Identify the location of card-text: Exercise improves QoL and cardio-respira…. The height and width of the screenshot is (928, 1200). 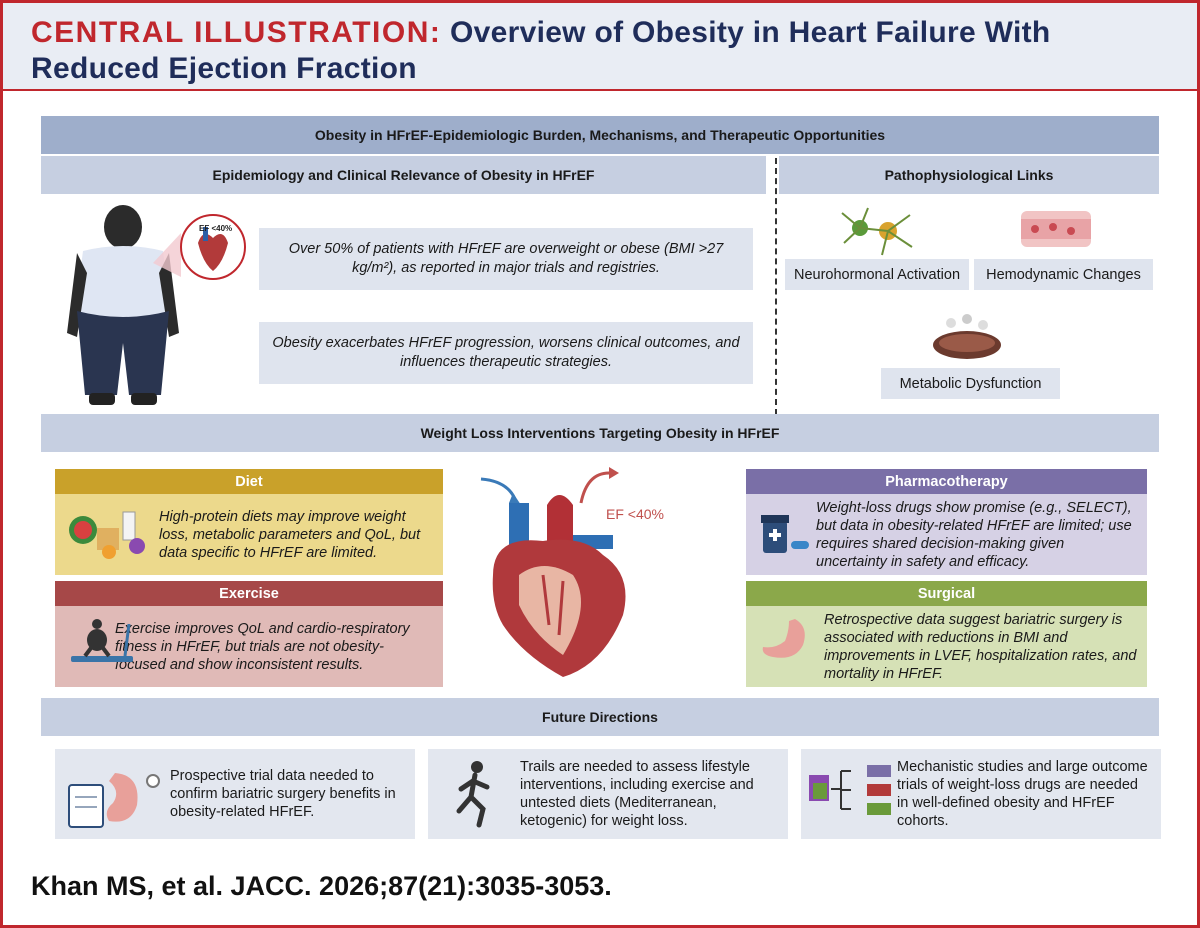
(249, 646).